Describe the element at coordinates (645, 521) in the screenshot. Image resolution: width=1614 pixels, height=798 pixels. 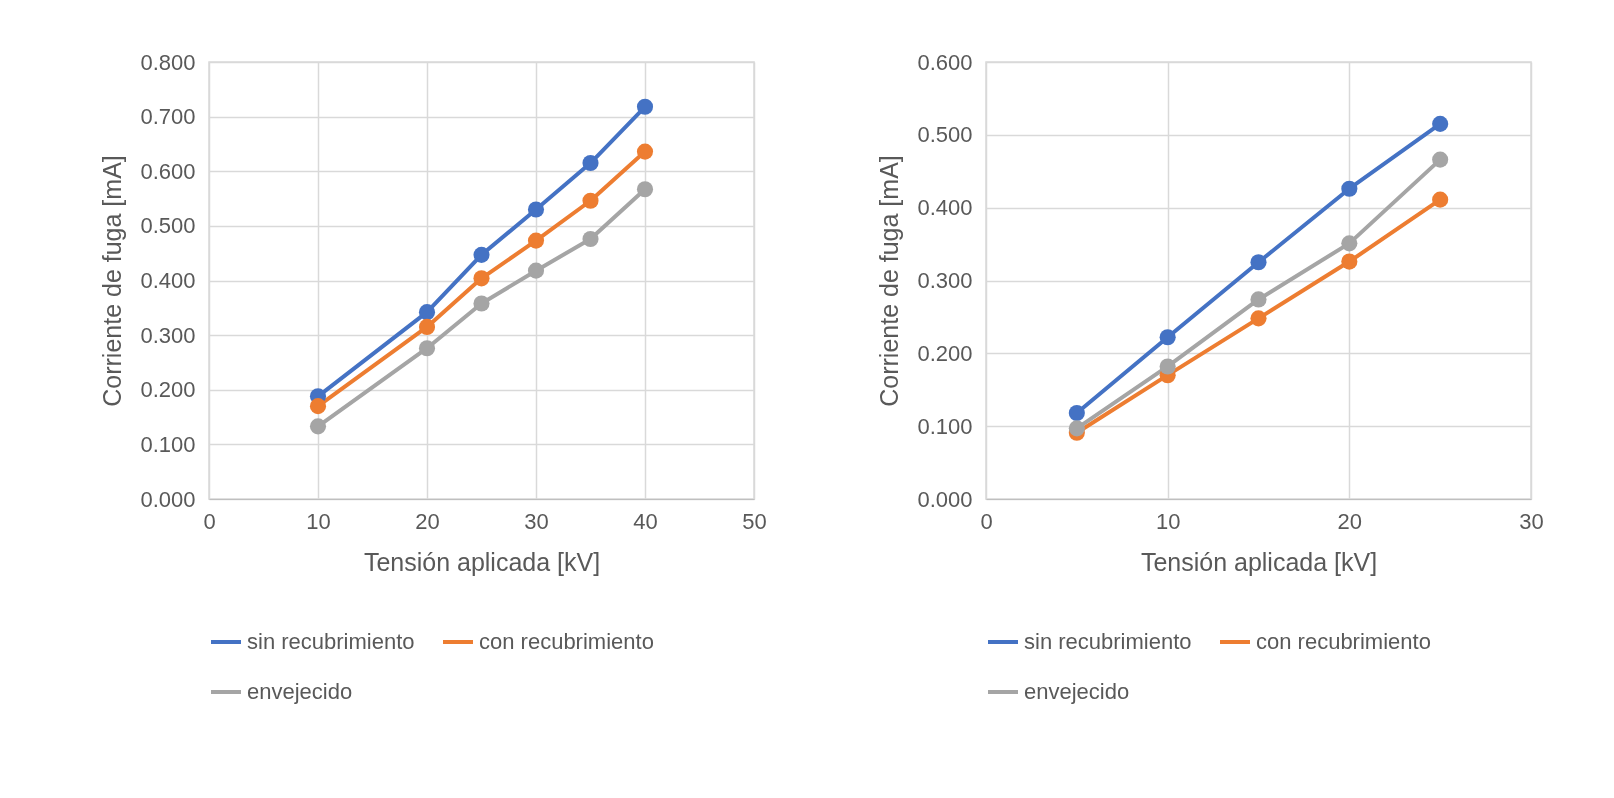
I see `x-tick-label: 40` at that location.